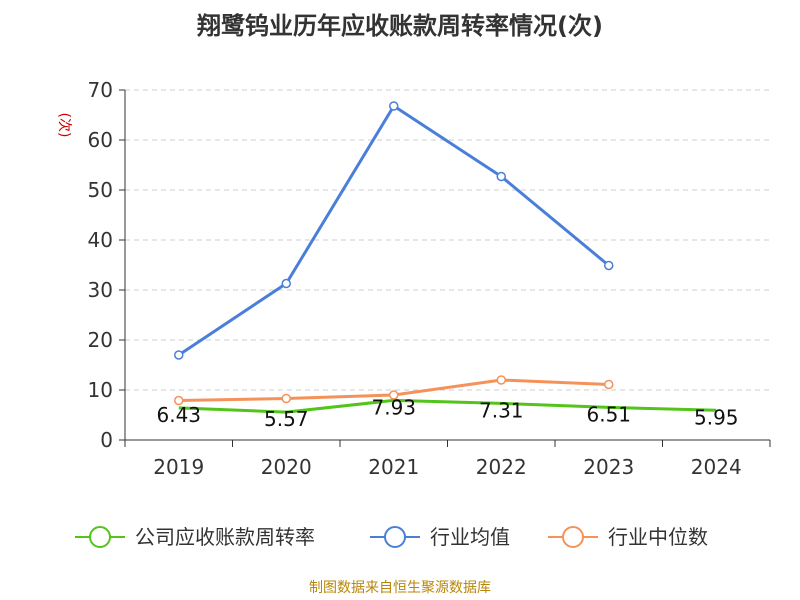 The width and height of the screenshot is (800, 600). What do you see at coordinates (608, 414) in the screenshot?
I see `data-label: 6.51` at bounding box center [608, 414].